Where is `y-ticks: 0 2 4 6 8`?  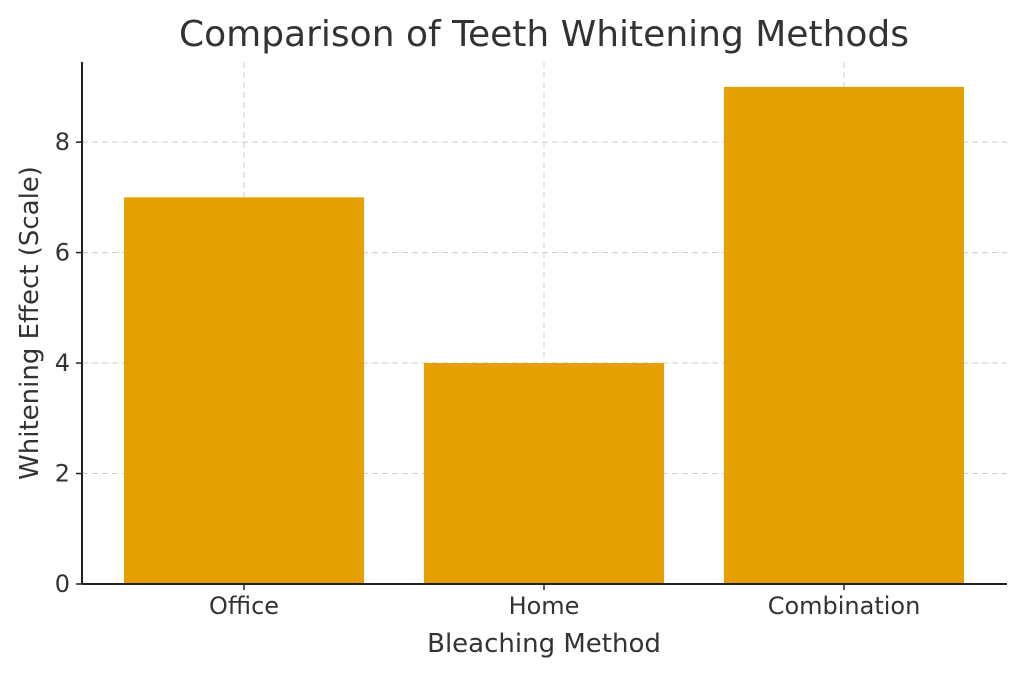 y-ticks: 0 2 4 6 8 is located at coordinates (68, 363).